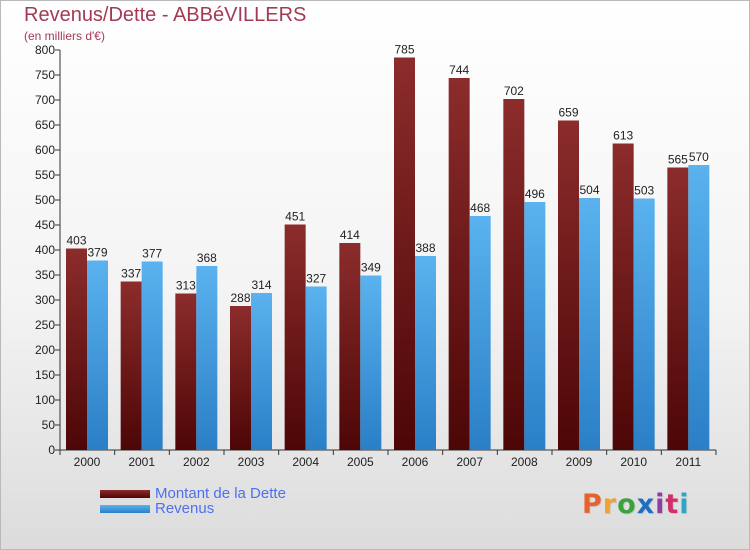 The height and width of the screenshot is (550, 750). I want to click on legend-label-debt: Montant de la Dette, so click(220, 493).